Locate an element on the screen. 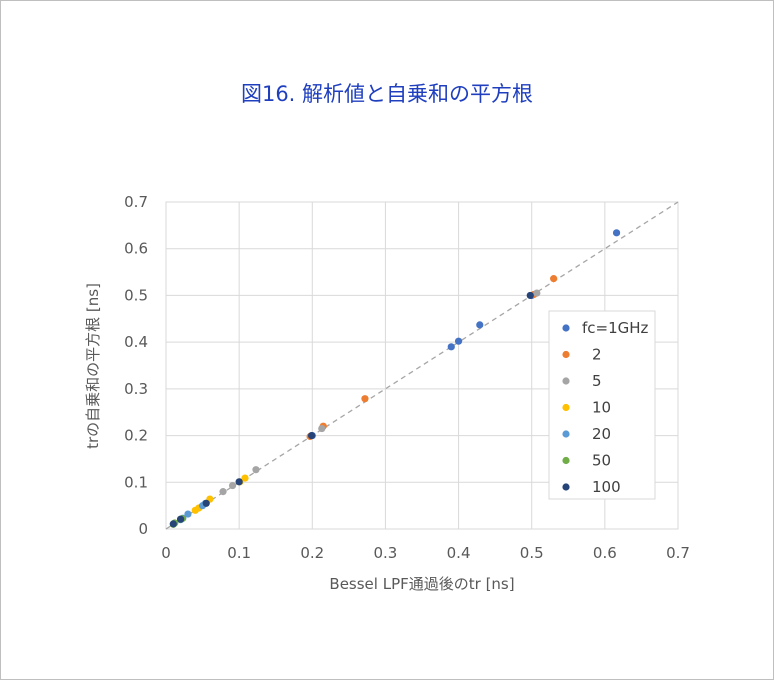  x-axis-label: Bessel LPF通過後のtr [ns] is located at coordinates (421, 584).